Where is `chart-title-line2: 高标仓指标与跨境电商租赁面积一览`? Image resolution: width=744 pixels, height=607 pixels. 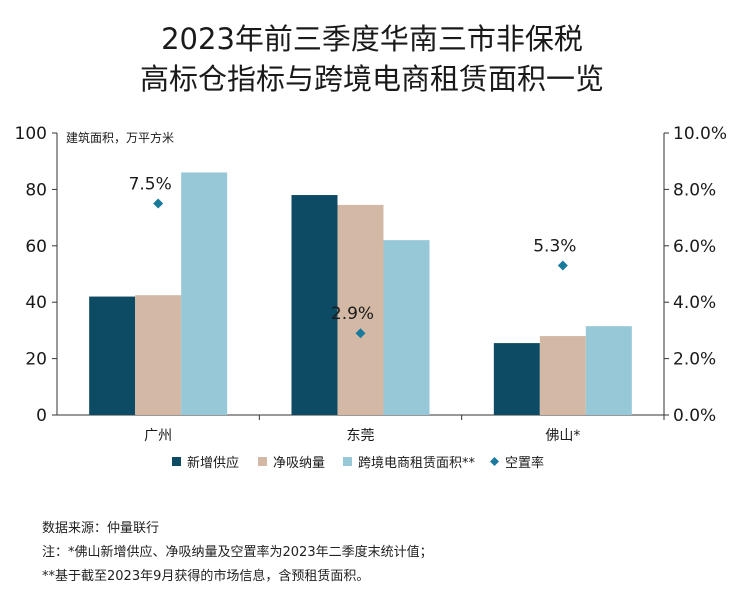
chart-title-line2: 高标仓指标与跨境电商租赁面积一览 is located at coordinates (371, 79).